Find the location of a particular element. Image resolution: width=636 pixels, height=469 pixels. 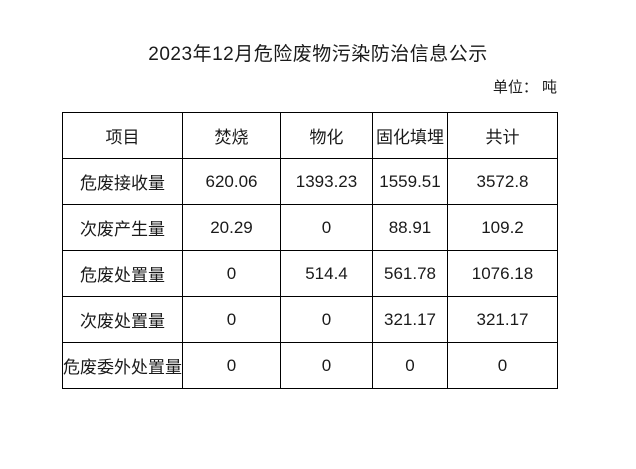

table-cell: 1076.18 is located at coordinates (502, 273).